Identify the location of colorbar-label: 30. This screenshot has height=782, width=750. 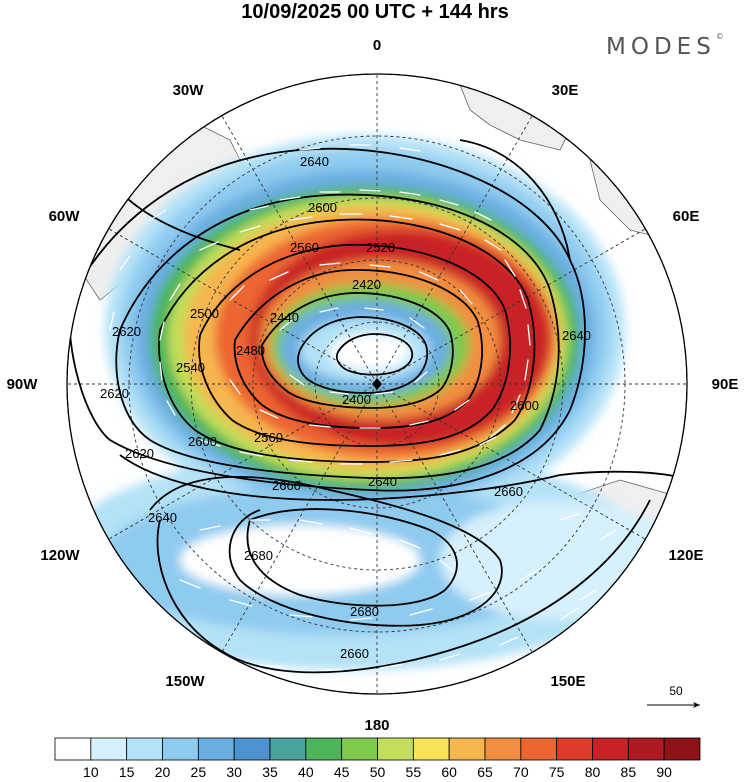
(234, 772).